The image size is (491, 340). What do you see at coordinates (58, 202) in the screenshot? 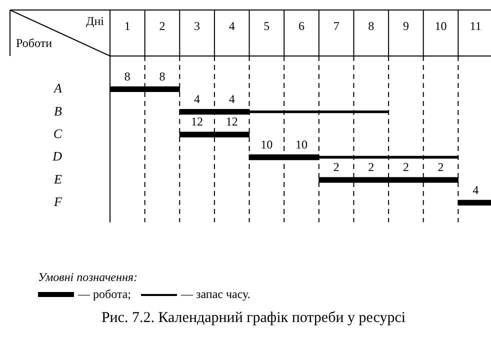
I see `y-tick-label: F` at bounding box center [58, 202].